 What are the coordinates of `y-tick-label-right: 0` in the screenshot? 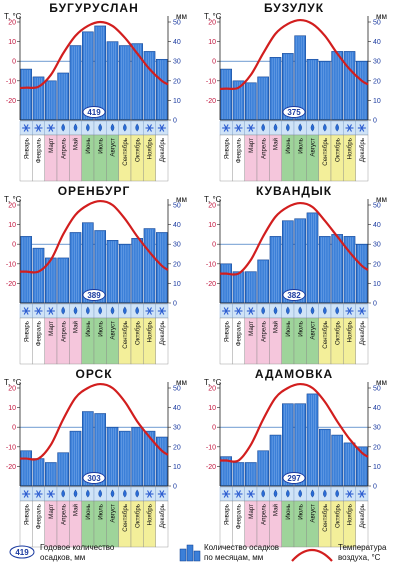 It's located at (175, 121).